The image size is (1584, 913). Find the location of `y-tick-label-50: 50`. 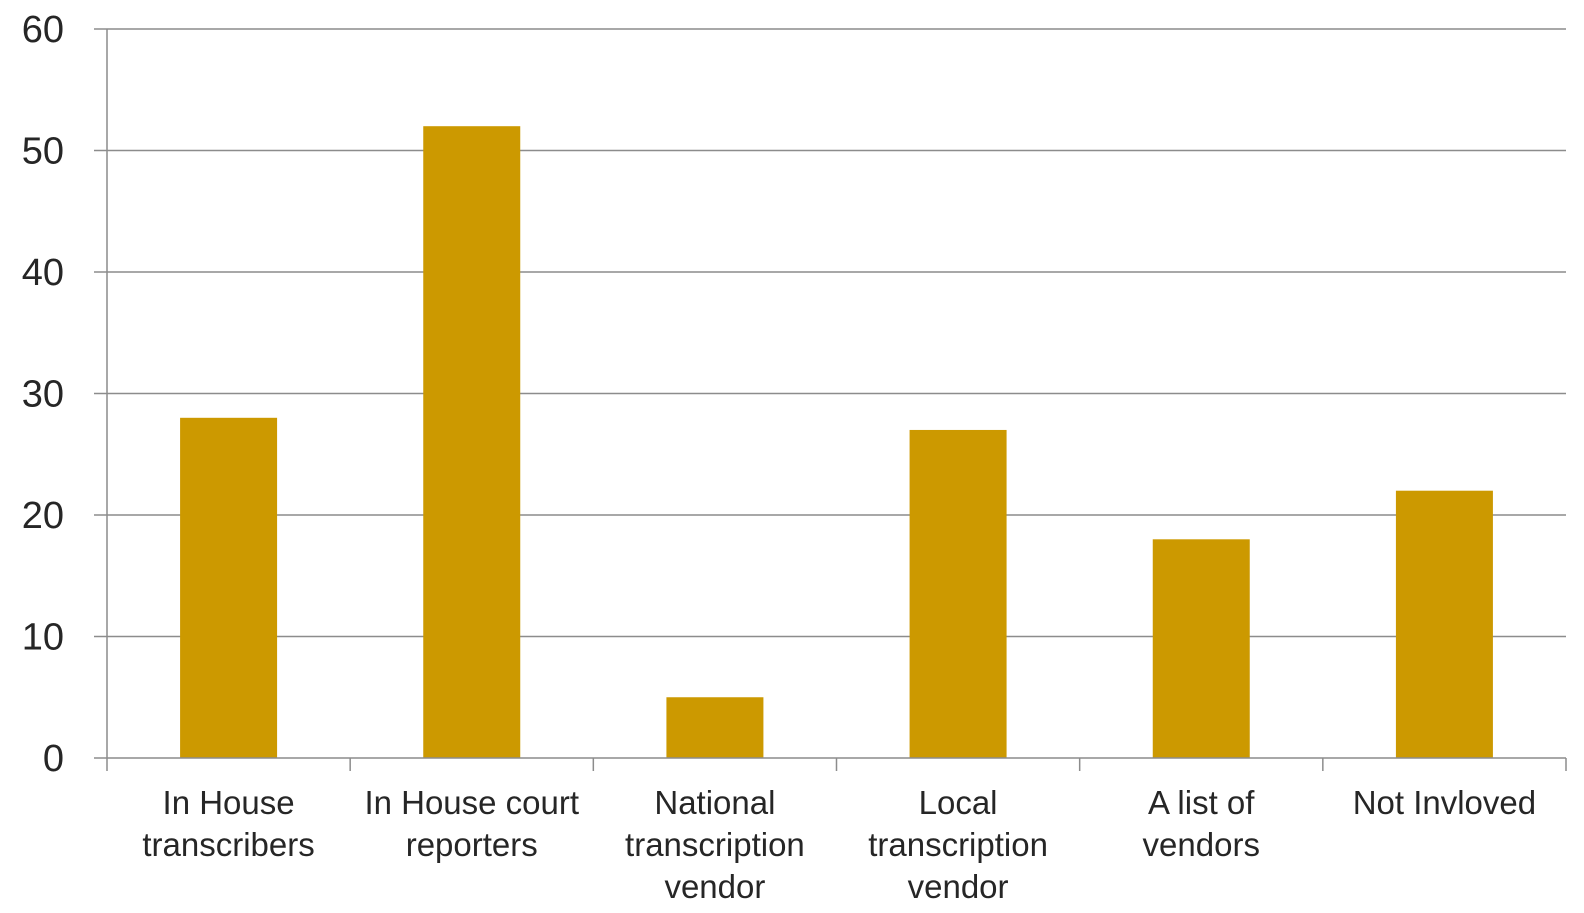

y-tick-label-50: 50 is located at coordinates (43, 152).